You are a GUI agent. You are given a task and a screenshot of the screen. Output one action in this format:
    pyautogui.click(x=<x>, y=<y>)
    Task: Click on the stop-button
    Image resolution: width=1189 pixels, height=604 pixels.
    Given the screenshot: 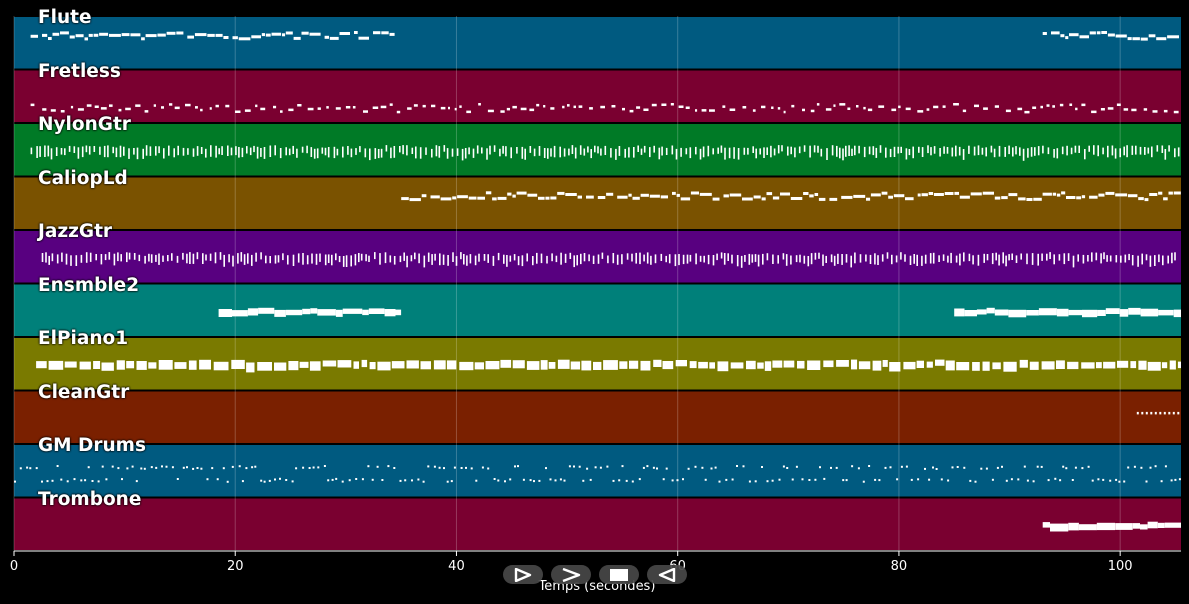 What is the action you would take?
    pyautogui.click(x=619, y=574)
    